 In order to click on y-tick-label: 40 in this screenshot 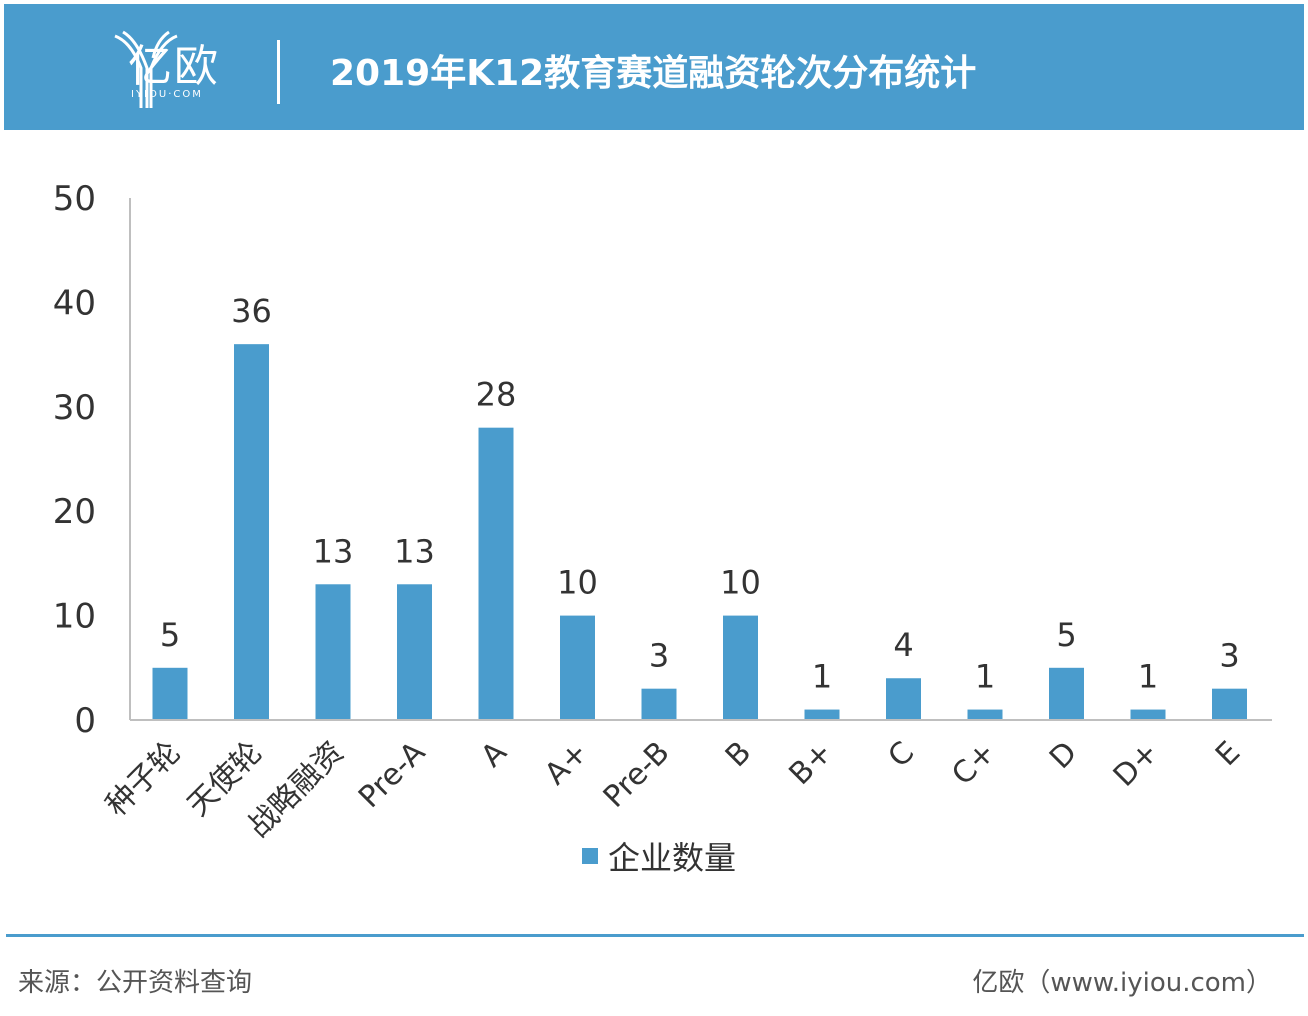, I will do `click(74, 303)`.